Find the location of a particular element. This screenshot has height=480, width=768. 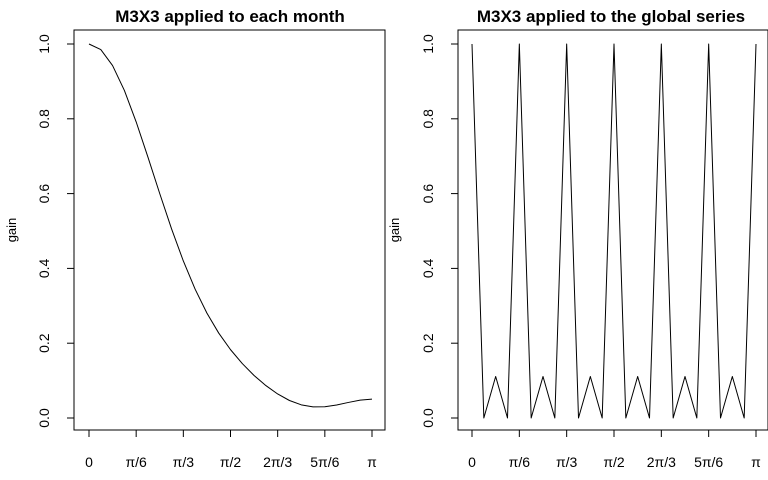

panel1-x-tick-label: π/2 is located at coordinates (231, 462).